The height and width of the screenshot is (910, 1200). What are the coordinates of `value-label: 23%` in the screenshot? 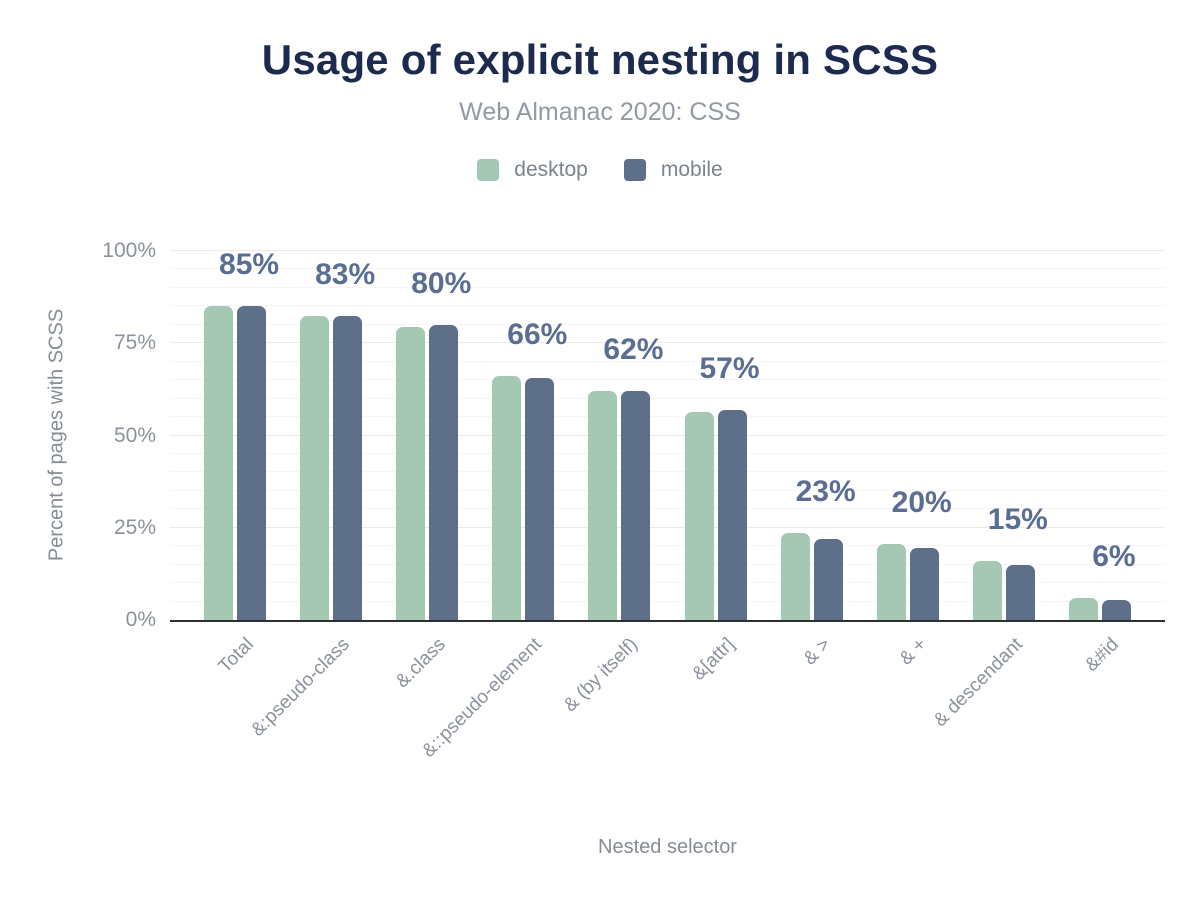 It's located at (825, 492).